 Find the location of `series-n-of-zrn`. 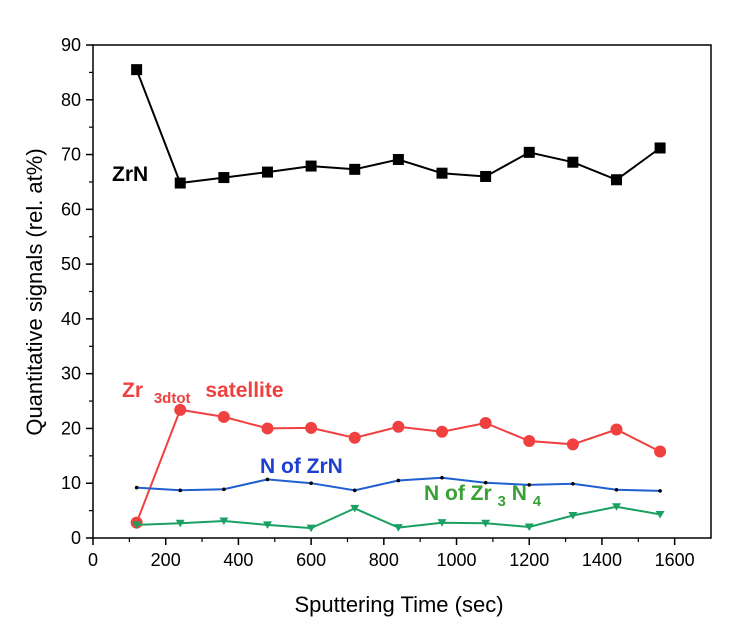

series-n-of-zrn is located at coordinates (398, 484).